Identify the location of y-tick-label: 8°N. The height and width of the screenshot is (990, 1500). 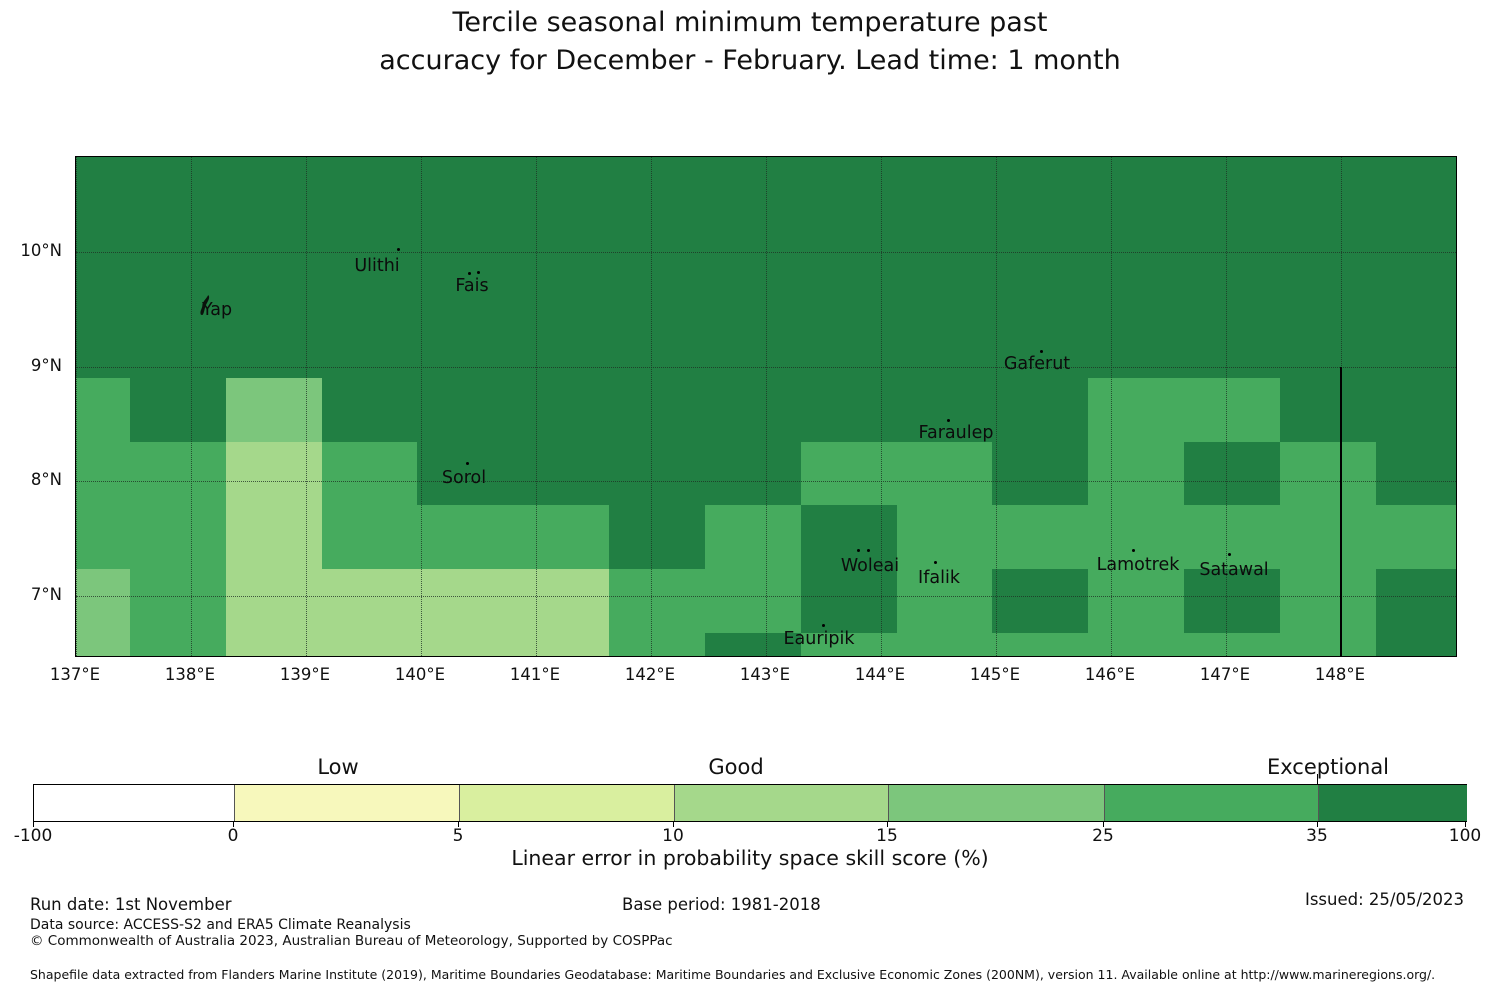
(46, 479).